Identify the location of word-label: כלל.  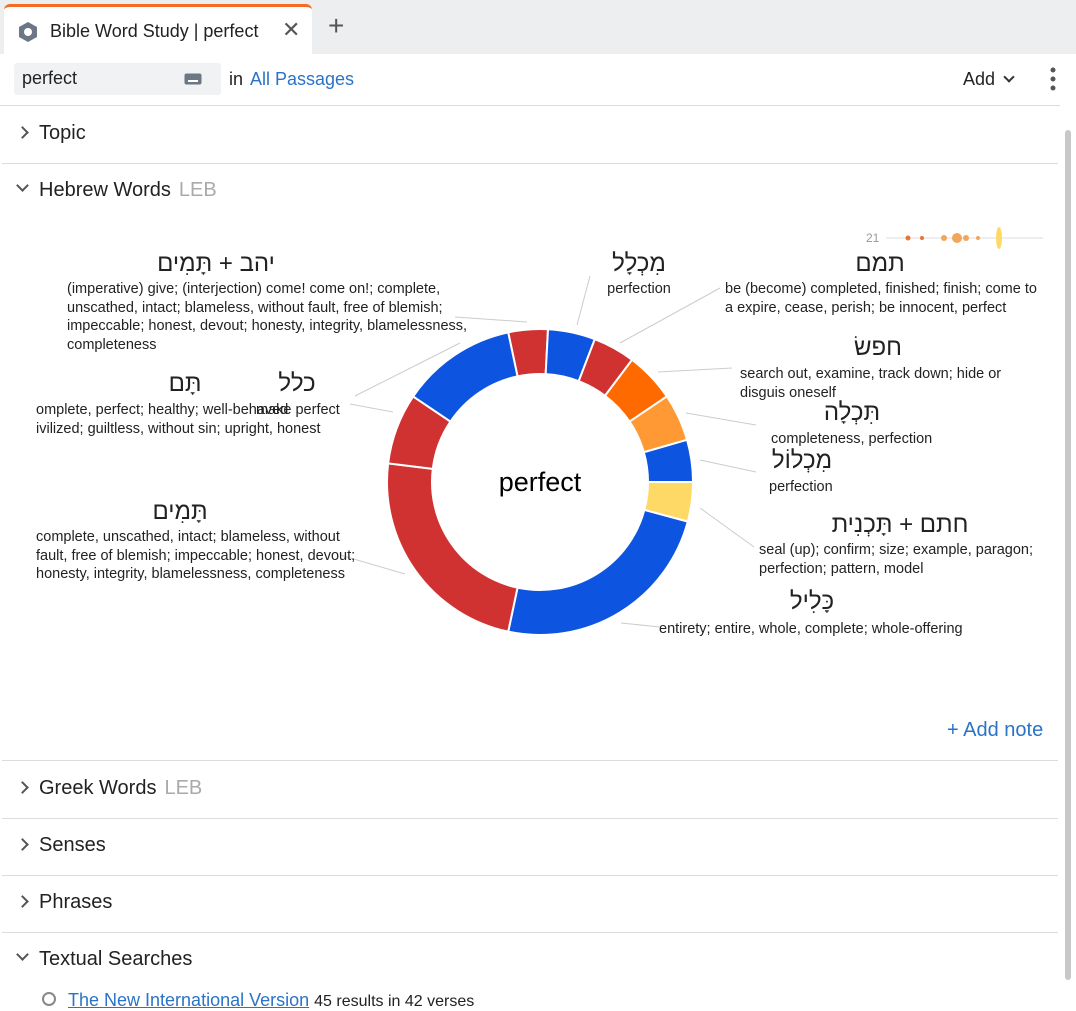
(297, 383).